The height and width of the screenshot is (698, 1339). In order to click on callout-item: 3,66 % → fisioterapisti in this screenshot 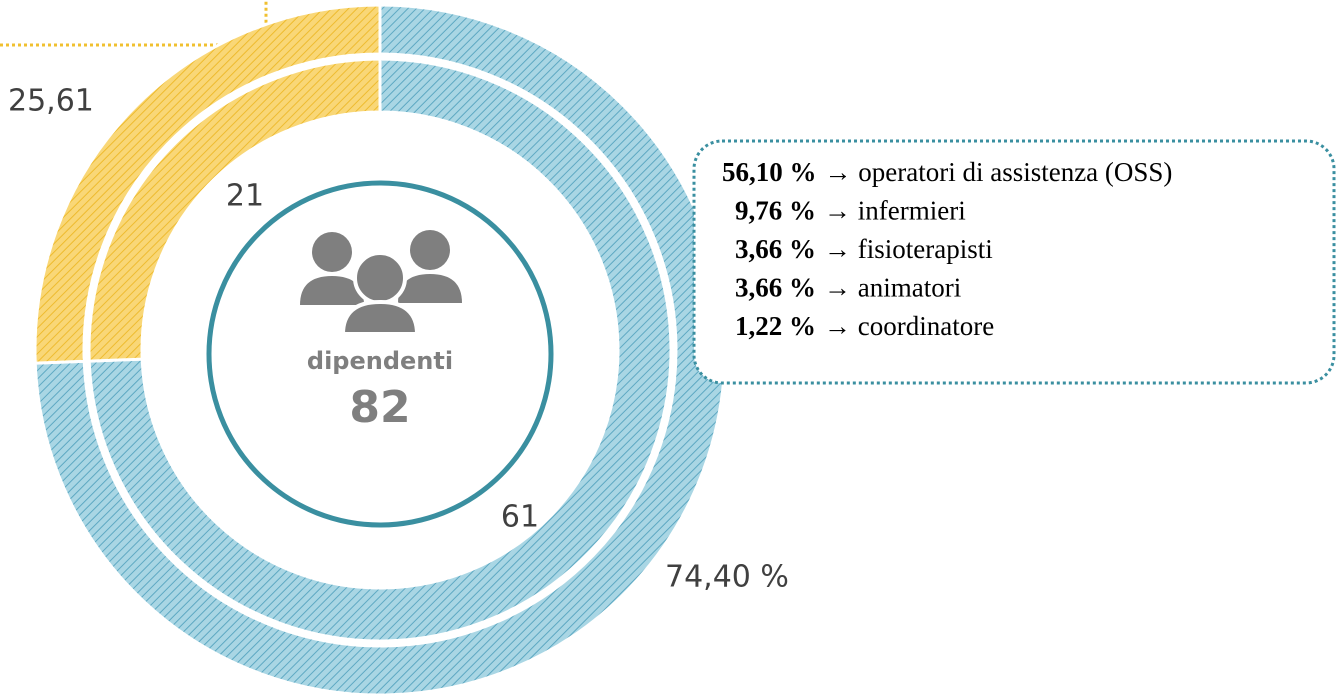, I will do `click(864, 249)`.